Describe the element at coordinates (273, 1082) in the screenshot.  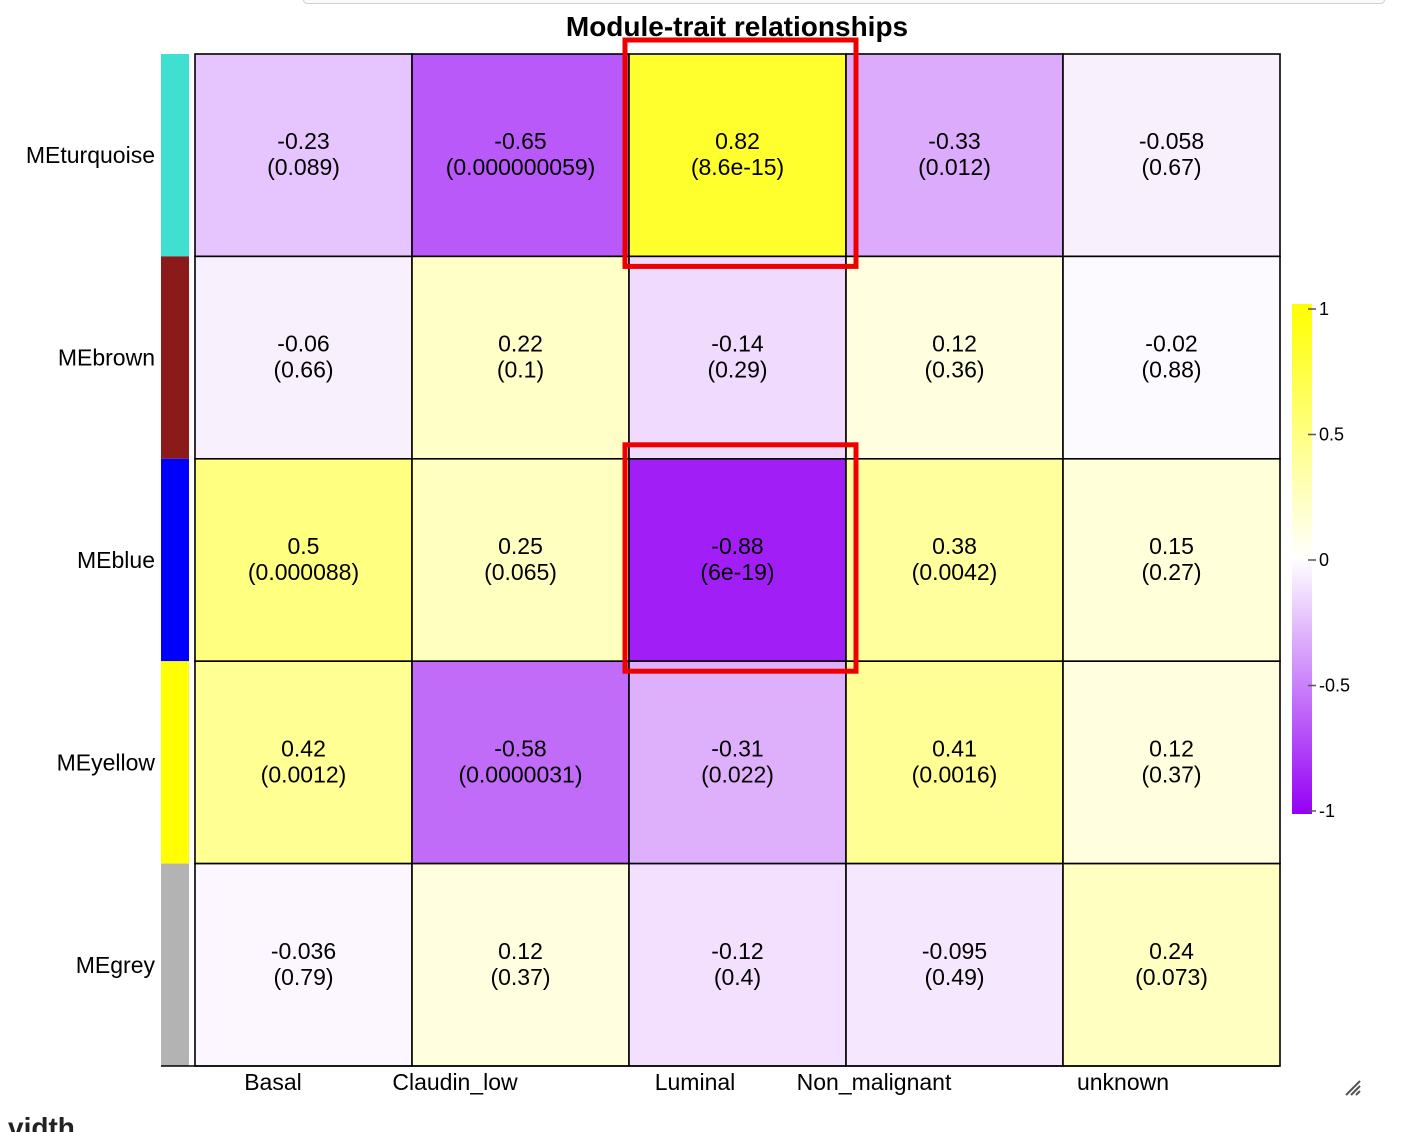
I see `column-label-Basal: Basal` at that location.